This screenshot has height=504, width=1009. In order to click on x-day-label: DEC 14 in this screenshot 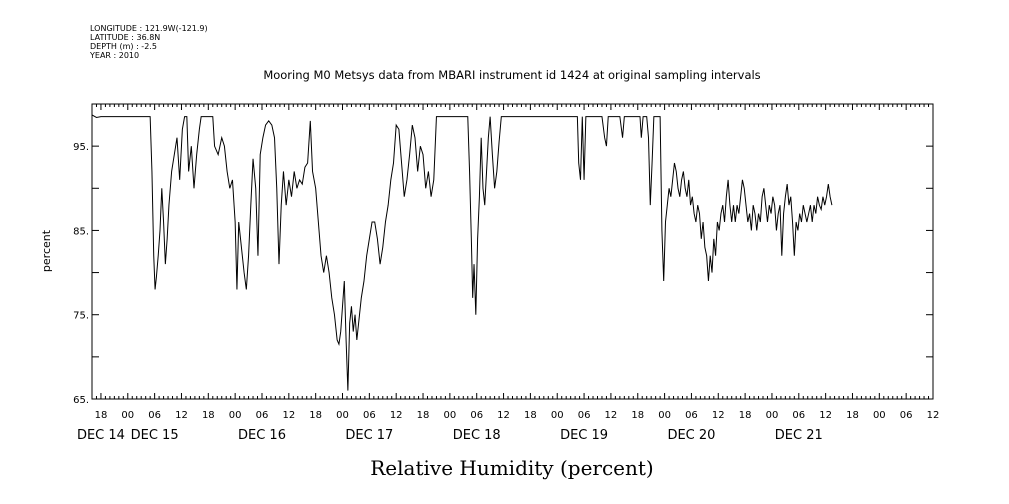, I will do `click(101, 435)`.